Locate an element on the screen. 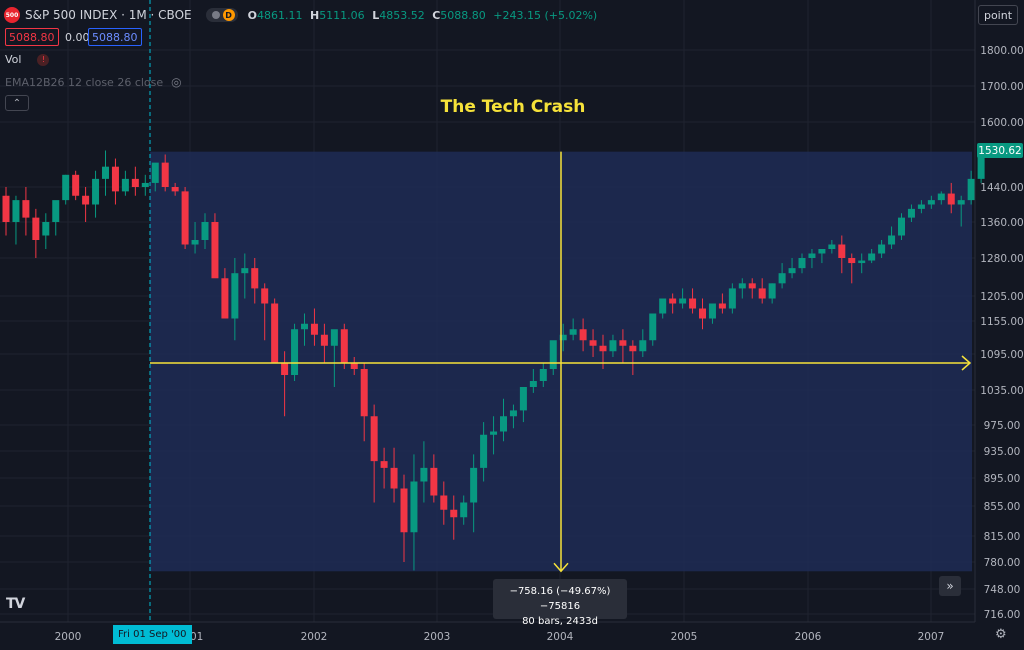  price-tick-label: 1600.00 is located at coordinates (1001, 123).